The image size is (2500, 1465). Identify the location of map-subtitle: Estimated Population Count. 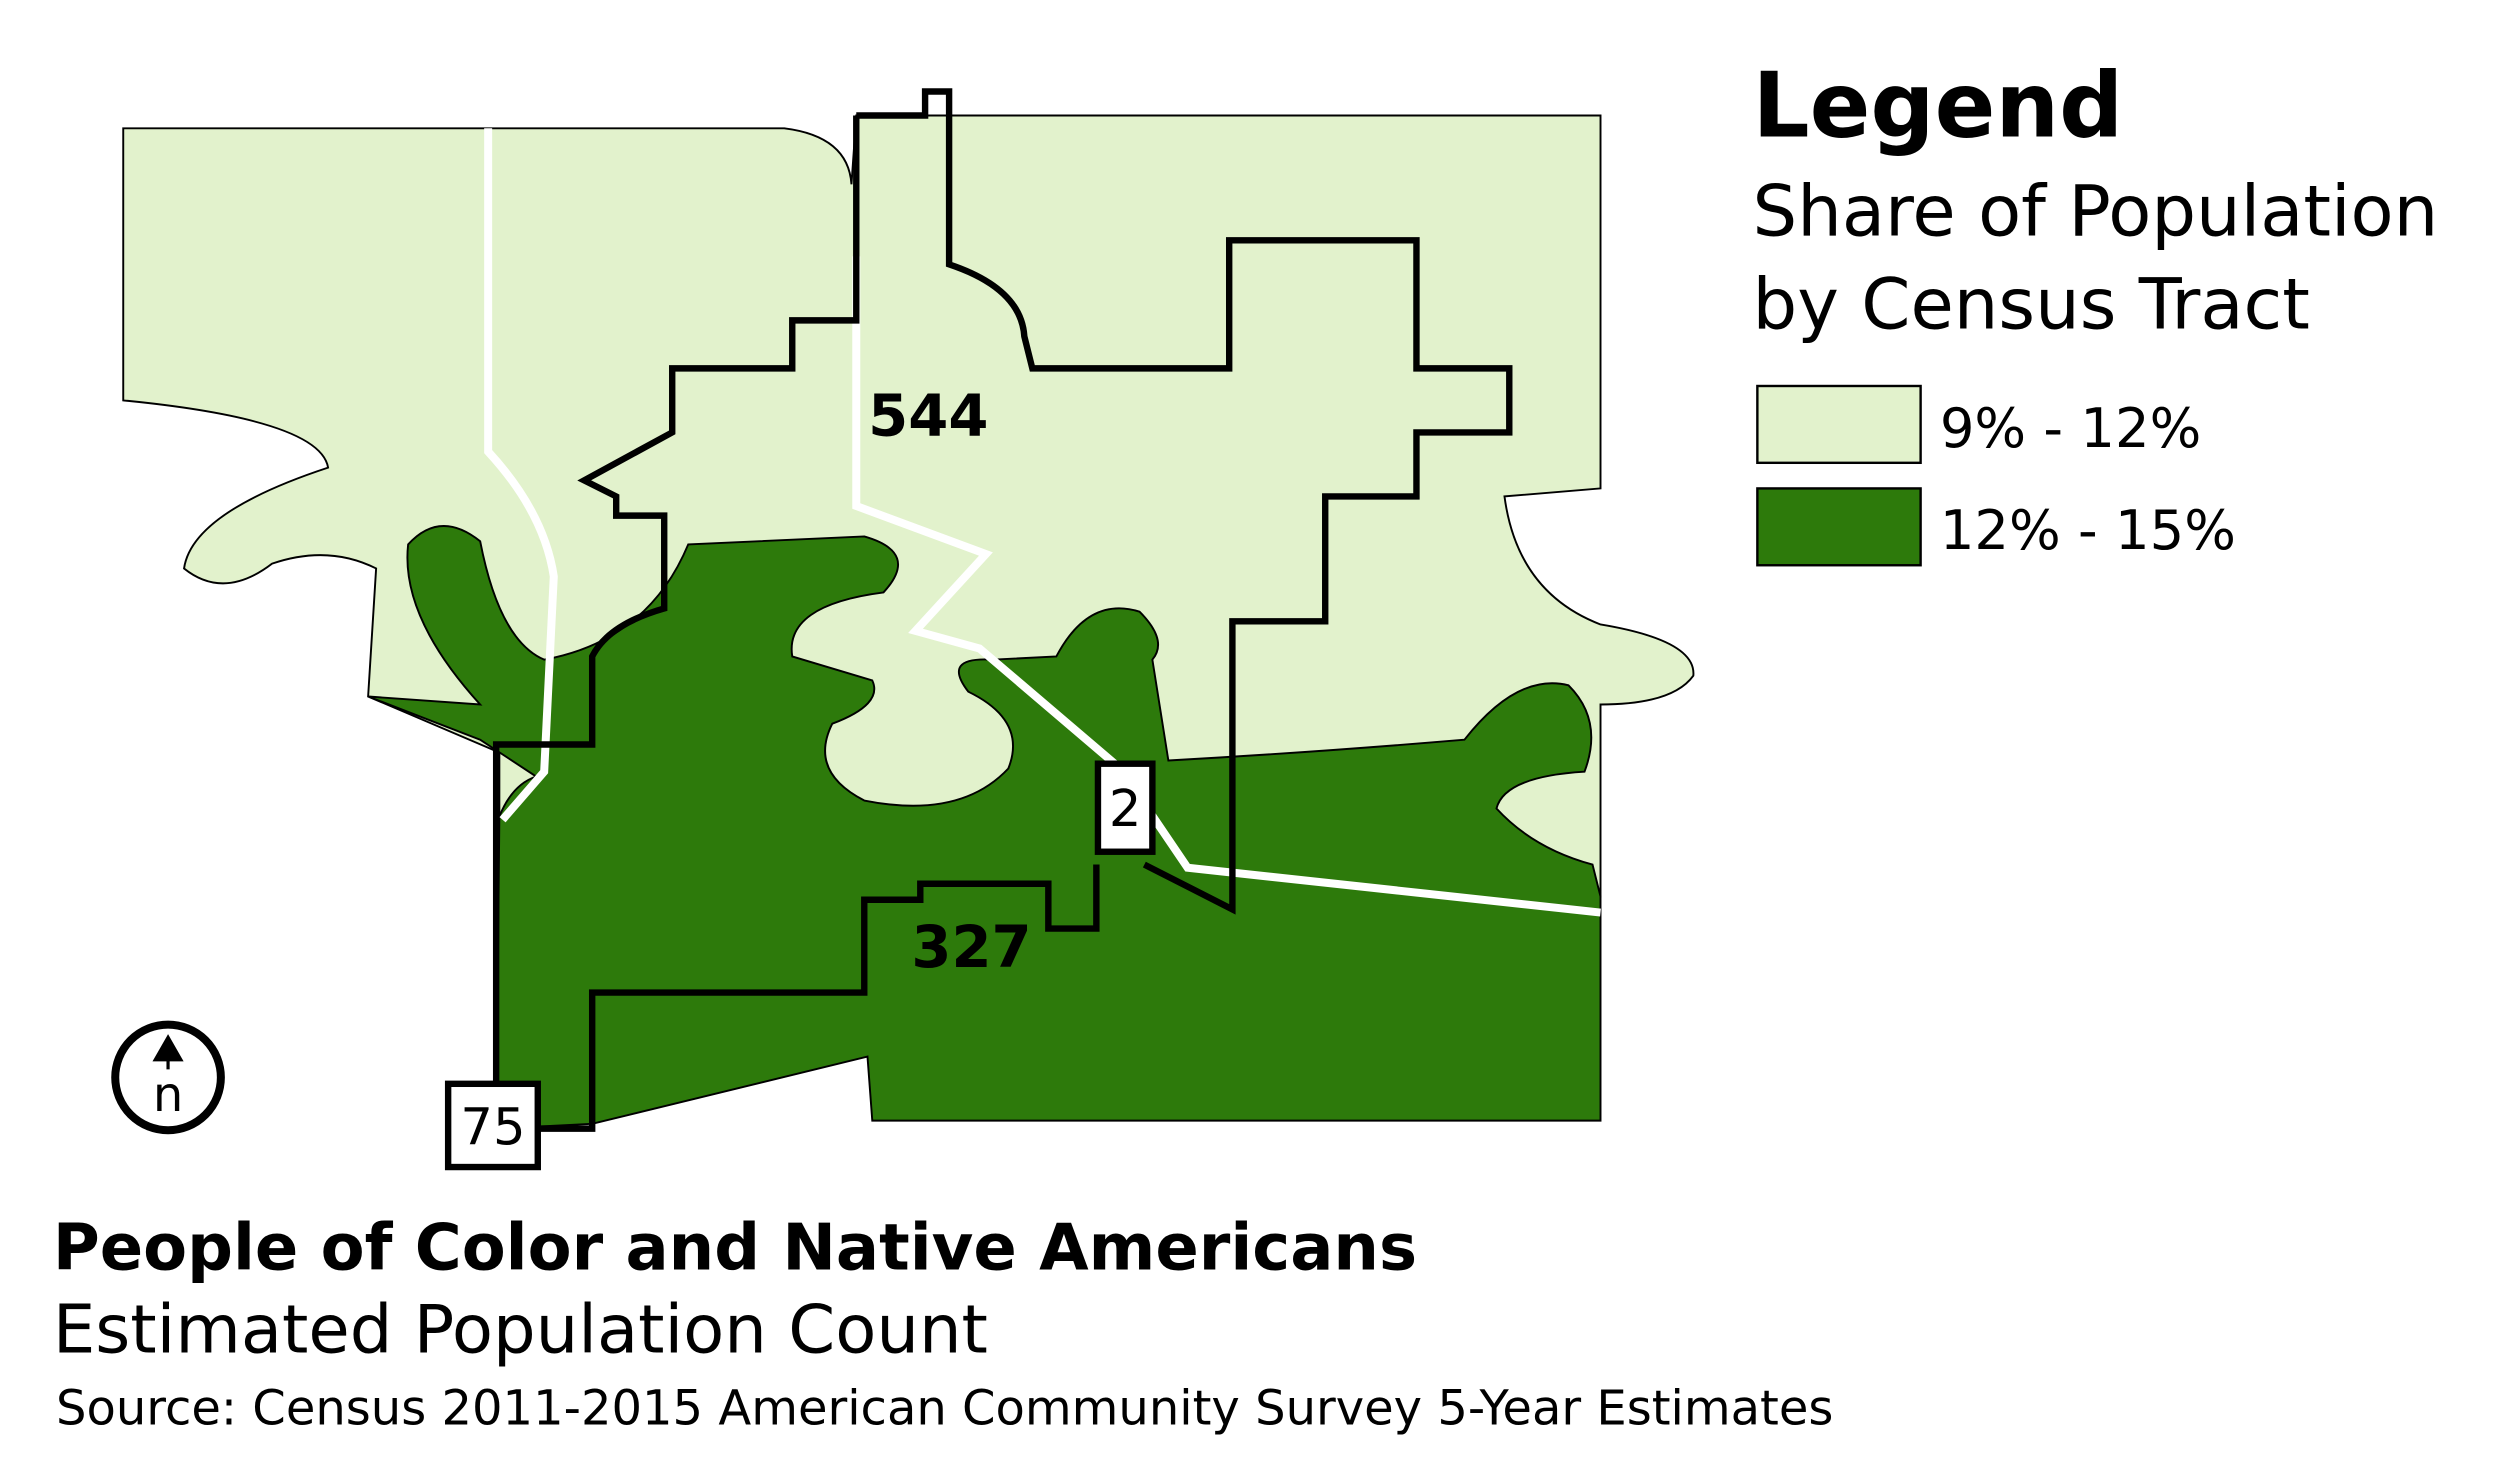
(520, 1330).